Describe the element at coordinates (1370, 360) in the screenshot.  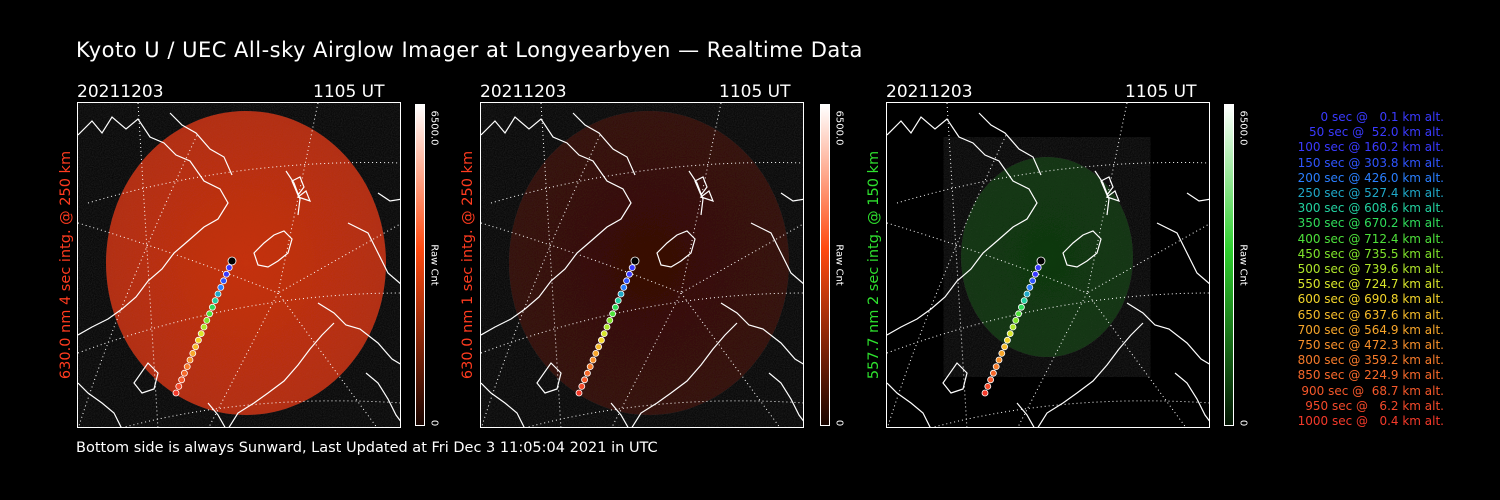
I see `legend-entry: 800 sec @ 359.2 km alt.` at that location.